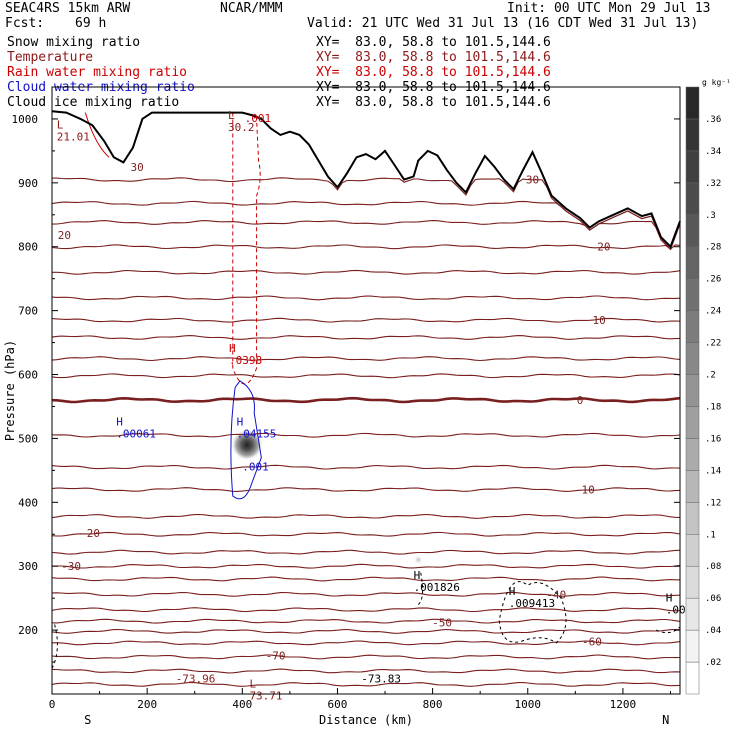  What do you see at coordinates (241, 127) in the screenshot?
I see `extremum-label: 30.2` at bounding box center [241, 127].